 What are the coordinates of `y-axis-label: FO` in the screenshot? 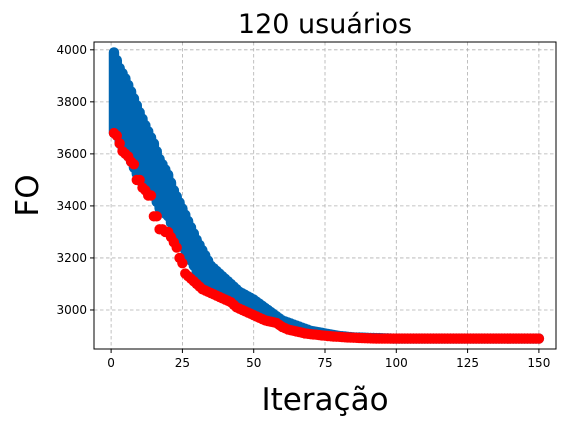 It's located at (28, 195).